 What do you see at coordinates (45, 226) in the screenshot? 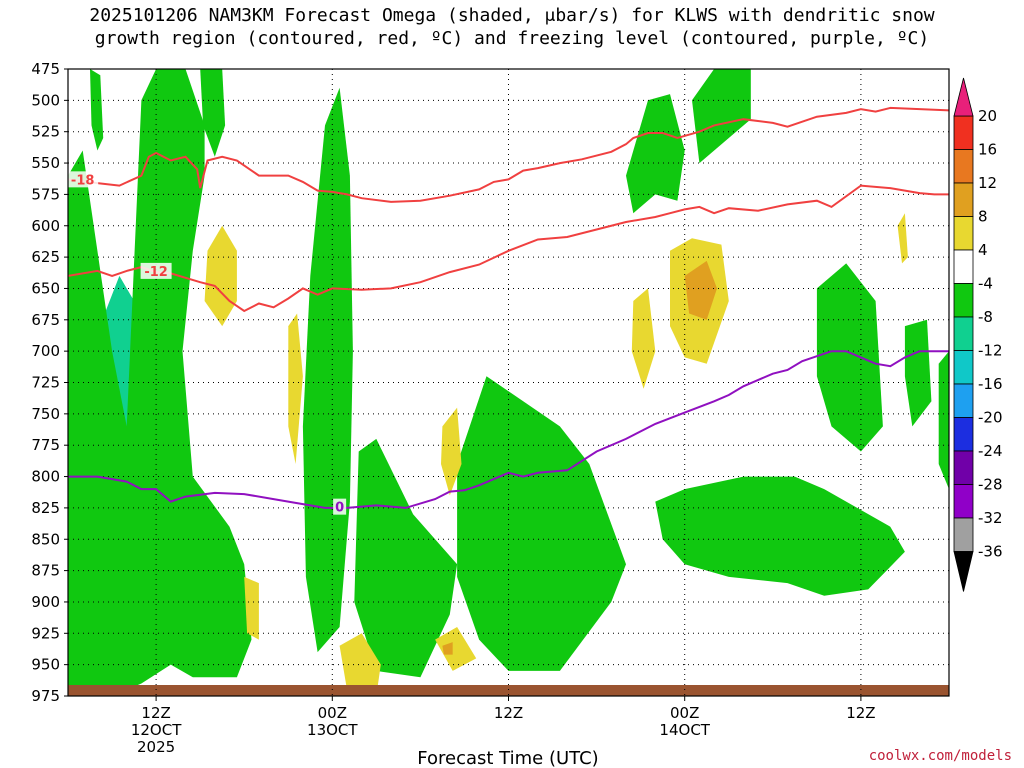
I see `y-tick-label-600: 600` at bounding box center [45, 226].